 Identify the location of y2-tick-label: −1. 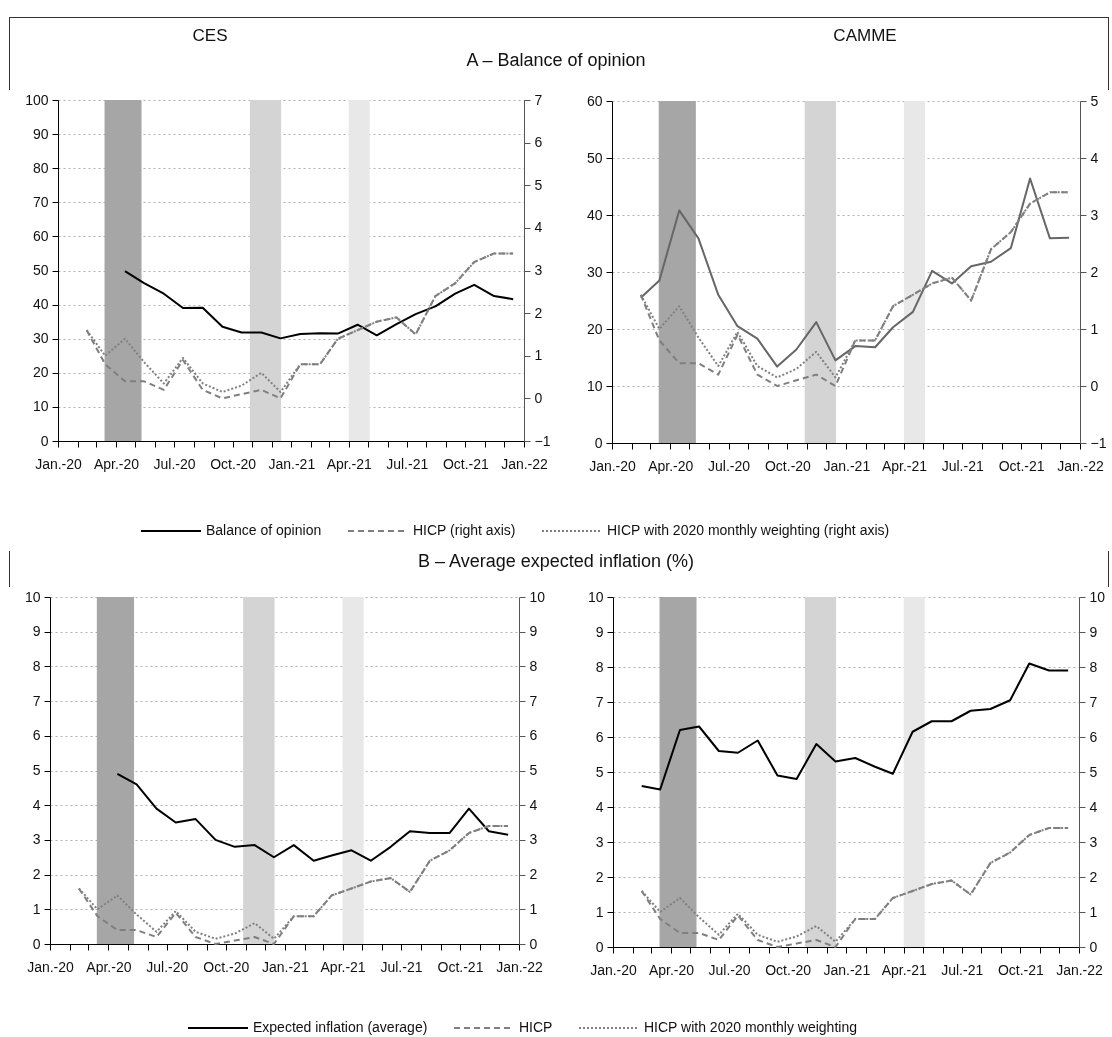
(1098, 442).